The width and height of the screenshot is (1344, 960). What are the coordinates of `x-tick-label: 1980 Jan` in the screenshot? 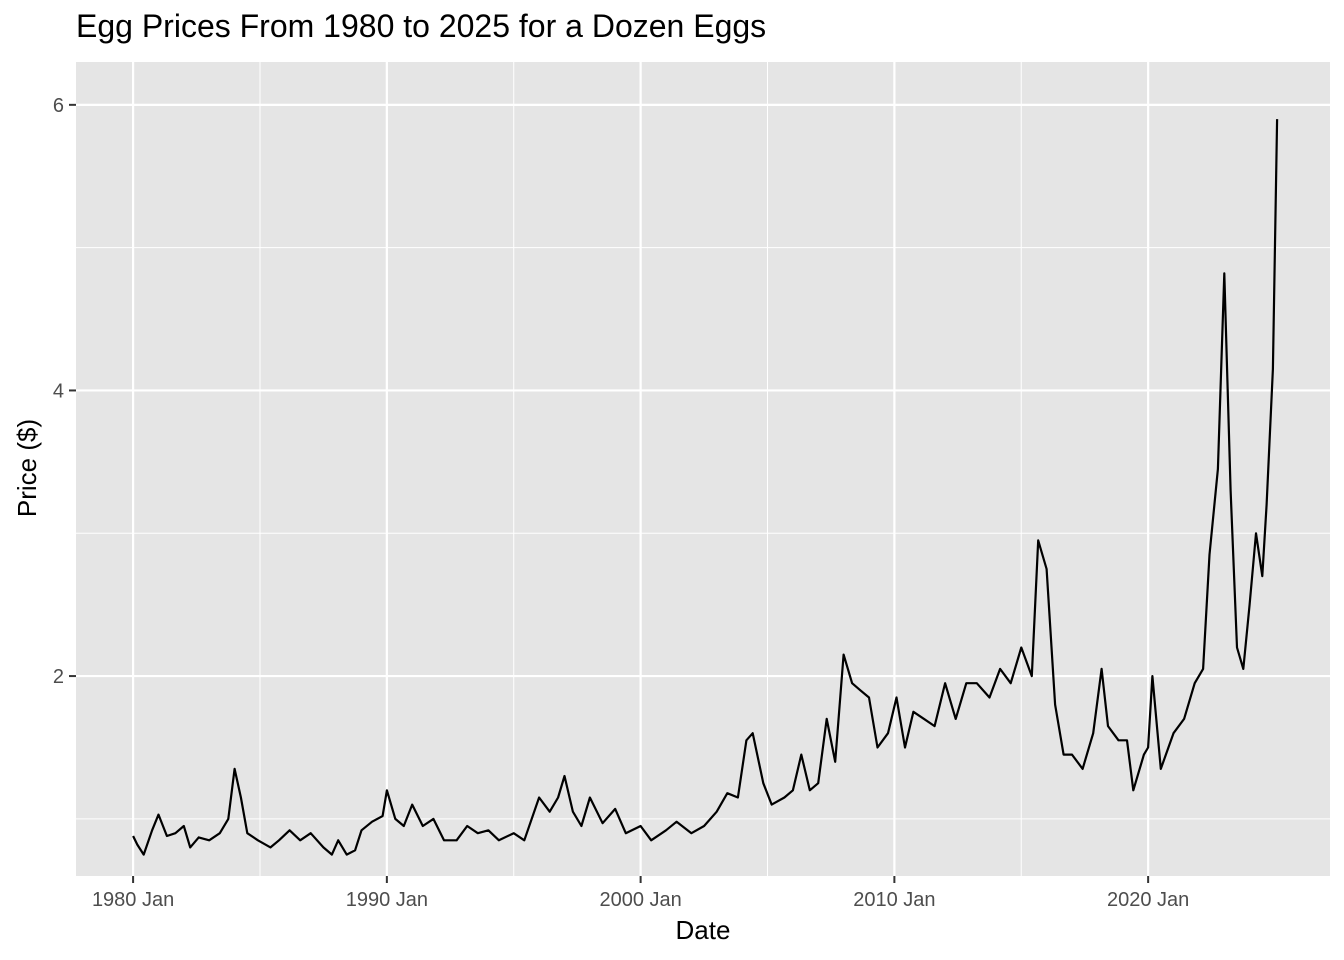 It's located at (133, 900).